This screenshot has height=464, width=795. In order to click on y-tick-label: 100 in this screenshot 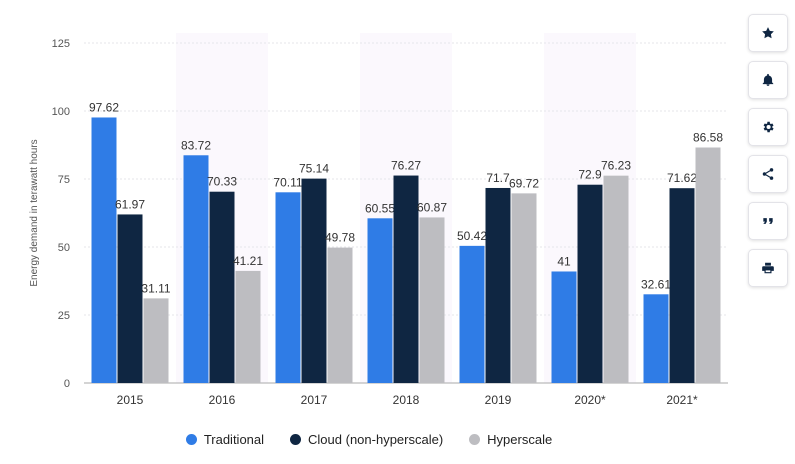, I will do `click(61, 112)`.